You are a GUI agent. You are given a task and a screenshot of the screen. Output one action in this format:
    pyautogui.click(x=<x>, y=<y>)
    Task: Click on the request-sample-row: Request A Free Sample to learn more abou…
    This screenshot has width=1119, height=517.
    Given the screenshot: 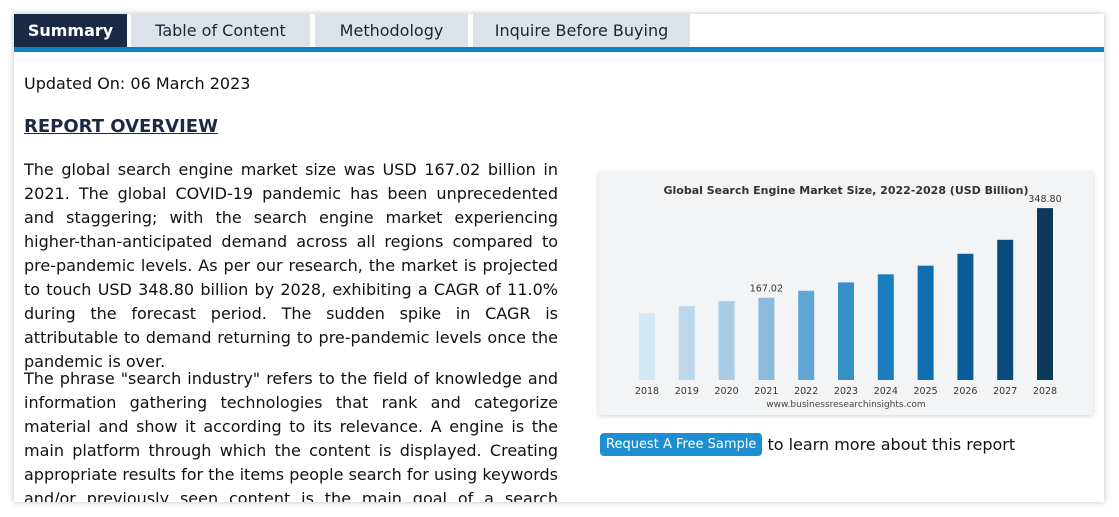 What is the action you would take?
    pyautogui.click(x=807, y=444)
    